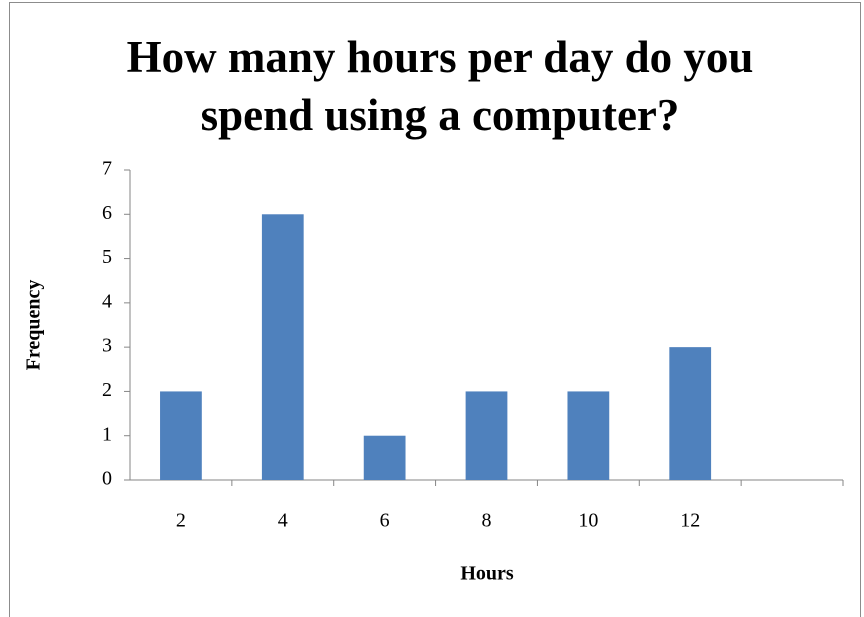  What do you see at coordinates (588, 521) in the screenshot?
I see `x-tick-label: 10` at bounding box center [588, 521].